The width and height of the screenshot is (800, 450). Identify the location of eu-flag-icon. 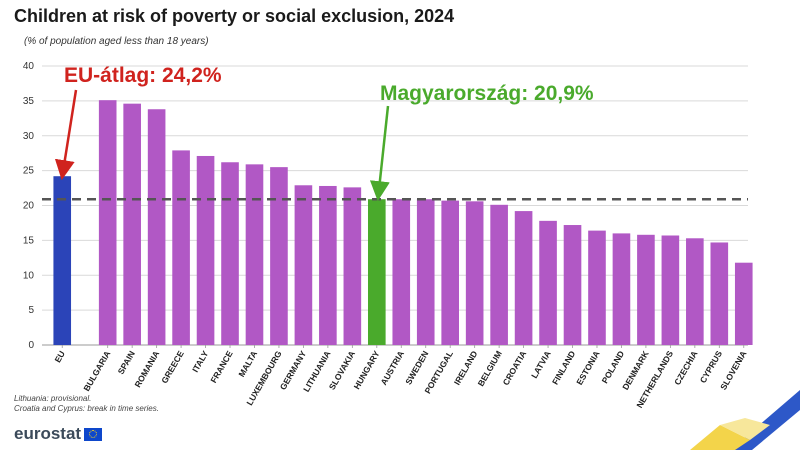
(93, 434).